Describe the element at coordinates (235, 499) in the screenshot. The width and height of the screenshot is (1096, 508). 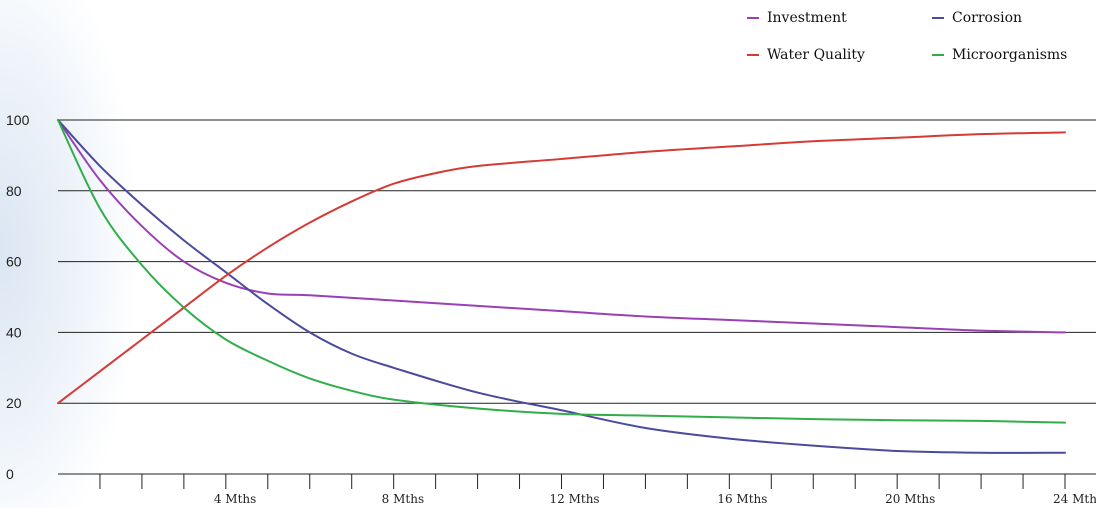
I see `x-tick-label-4: 4 Mths` at that location.